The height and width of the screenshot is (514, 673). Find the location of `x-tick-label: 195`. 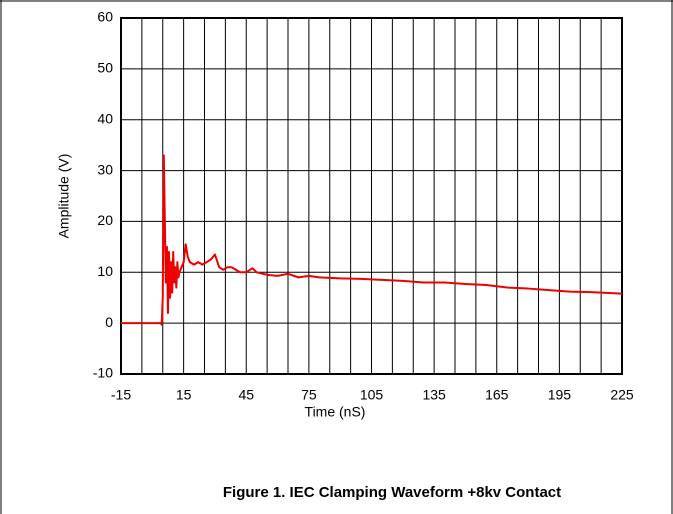

x-tick-label: 195 is located at coordinates (560, 395).